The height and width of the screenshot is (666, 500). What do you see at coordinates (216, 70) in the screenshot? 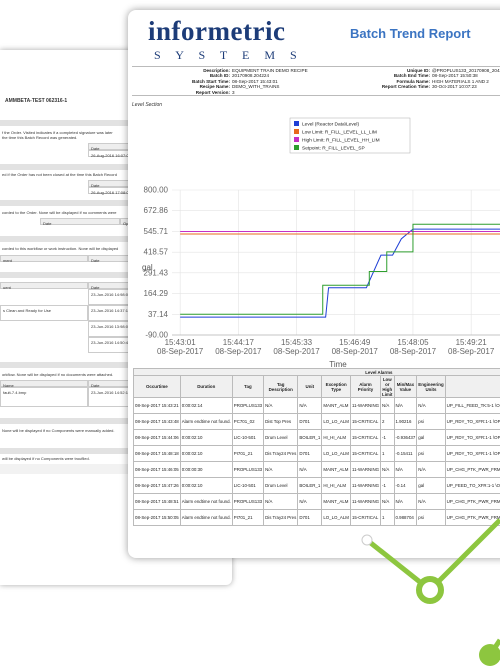
I see `info-label: Description:` at bounding box center [216, 70].